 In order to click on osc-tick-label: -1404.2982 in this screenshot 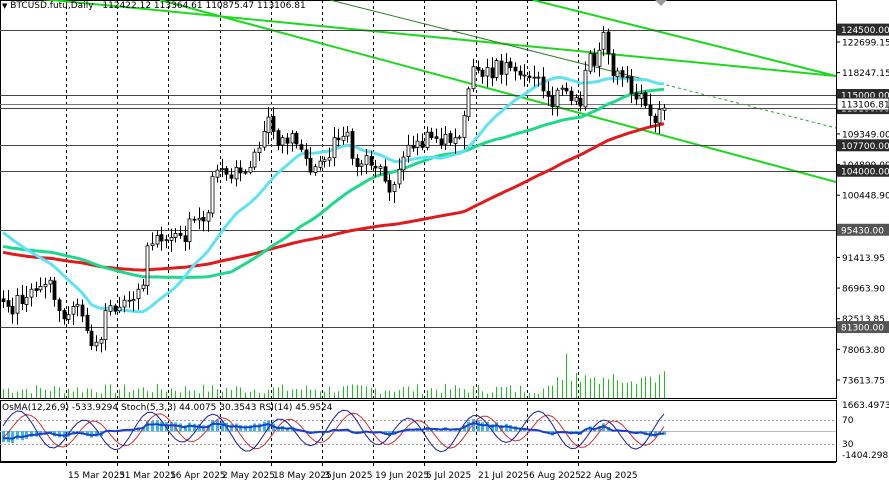, I will do `click(865, 456)`.